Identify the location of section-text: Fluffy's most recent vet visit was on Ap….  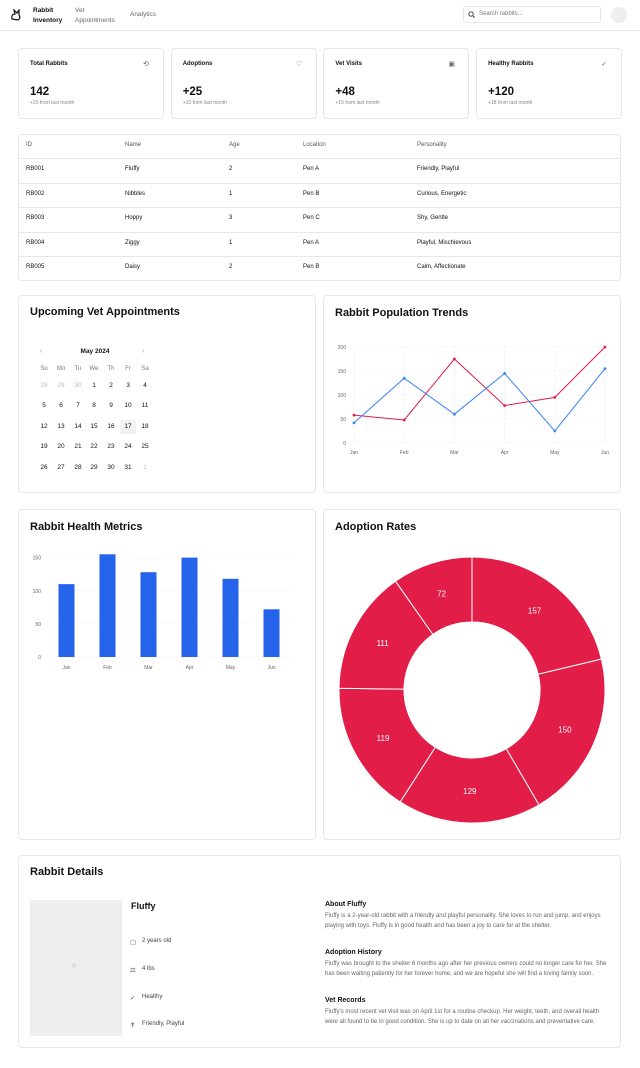
(462, 1017).